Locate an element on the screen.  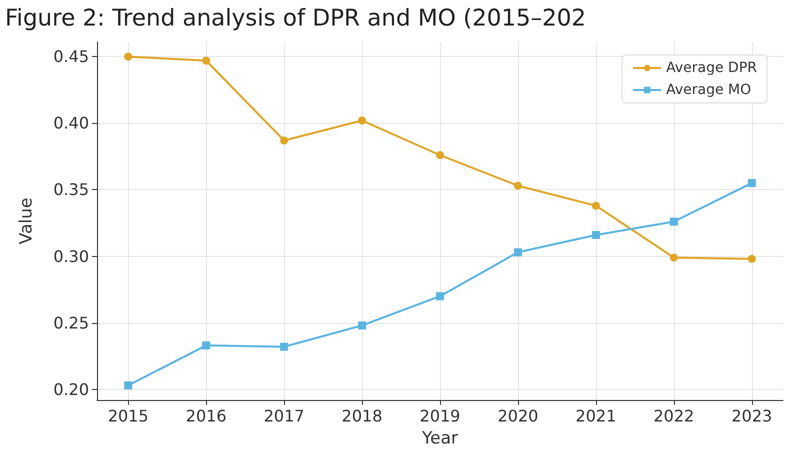
chart-title: Figure 2: Trend analysis of DPR and MO (2015–202 is located at coordinates (295, 19).